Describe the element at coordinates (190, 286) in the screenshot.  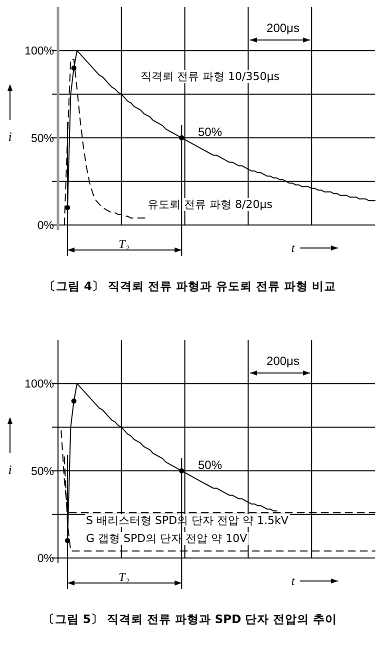
I see `text: 〔그림 4〕 직격뢰 전류 파형과 유도뢰 전류 파형 비교` at that location.